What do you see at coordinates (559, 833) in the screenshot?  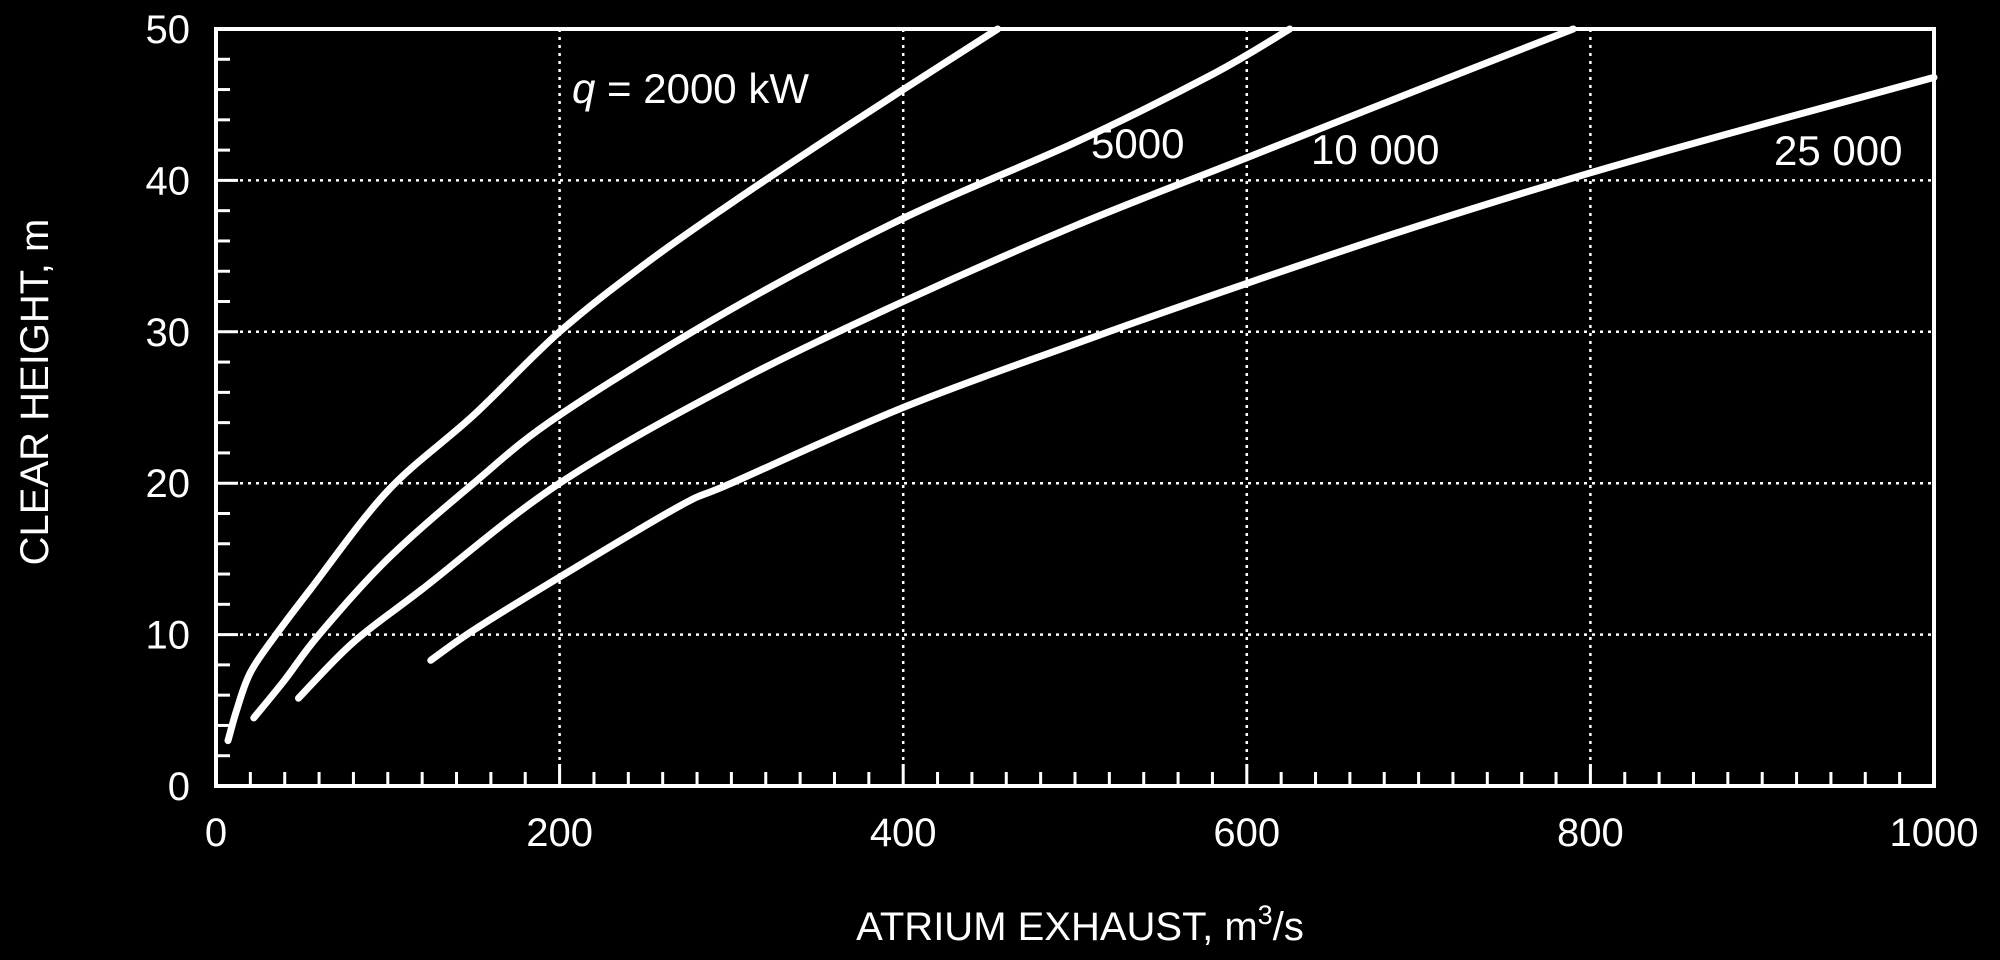 I see `x-tick-label: 200` at bounding box center [559, 833].